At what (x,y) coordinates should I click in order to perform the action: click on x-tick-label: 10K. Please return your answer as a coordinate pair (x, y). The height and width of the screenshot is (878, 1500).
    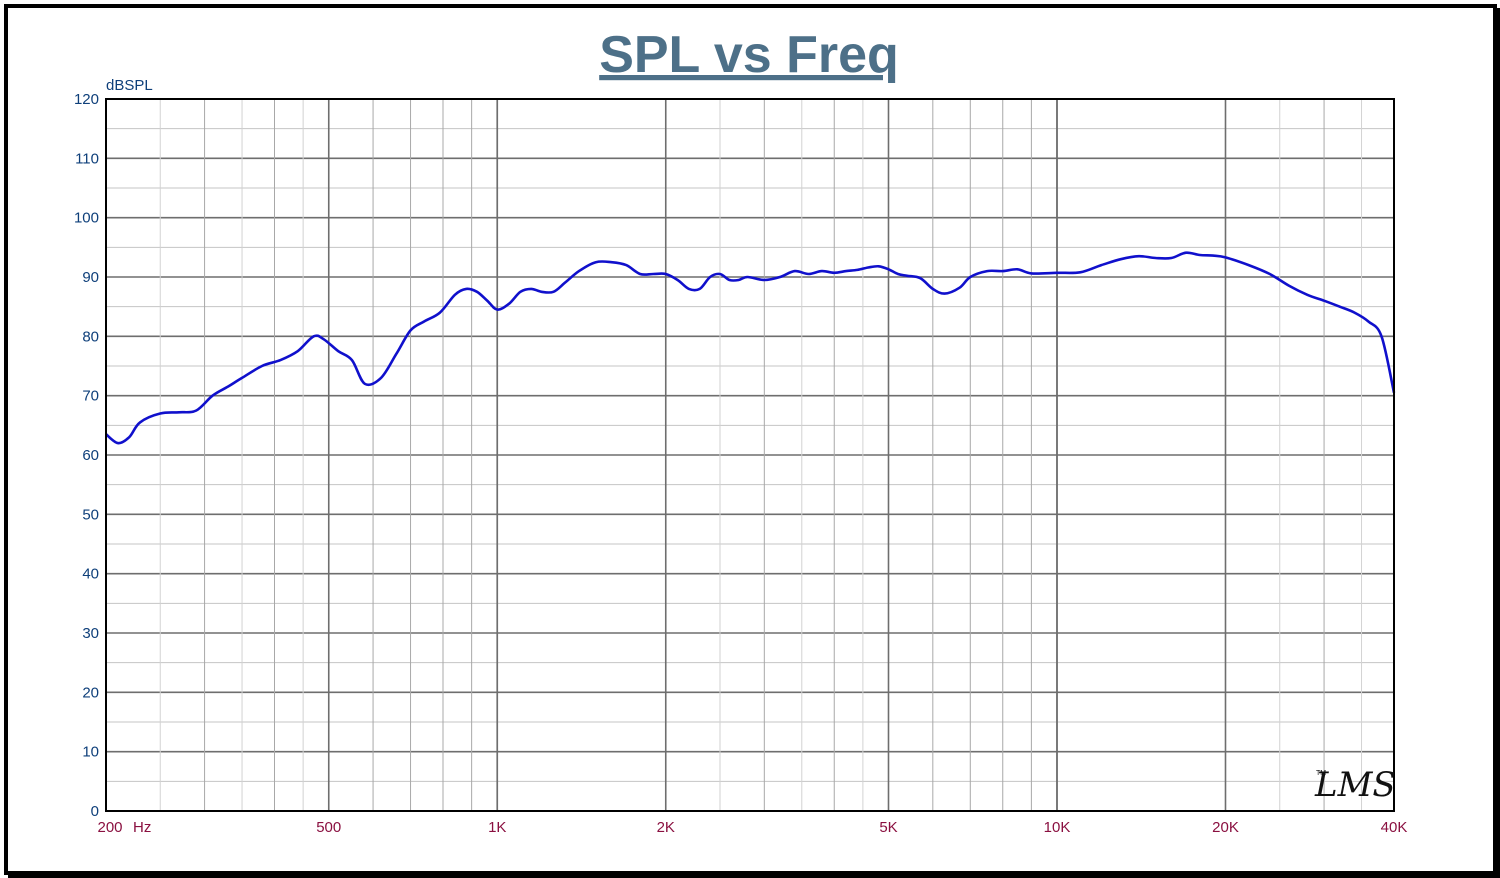
    Looking at the image, I should click on (1057, 827).